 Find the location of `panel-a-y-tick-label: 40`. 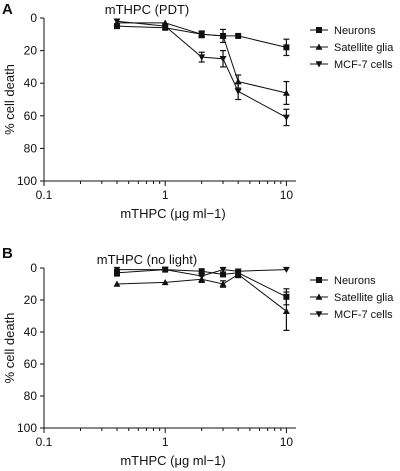

panel-a-y-tick-label: 40 is located at coordinates (31, 83).